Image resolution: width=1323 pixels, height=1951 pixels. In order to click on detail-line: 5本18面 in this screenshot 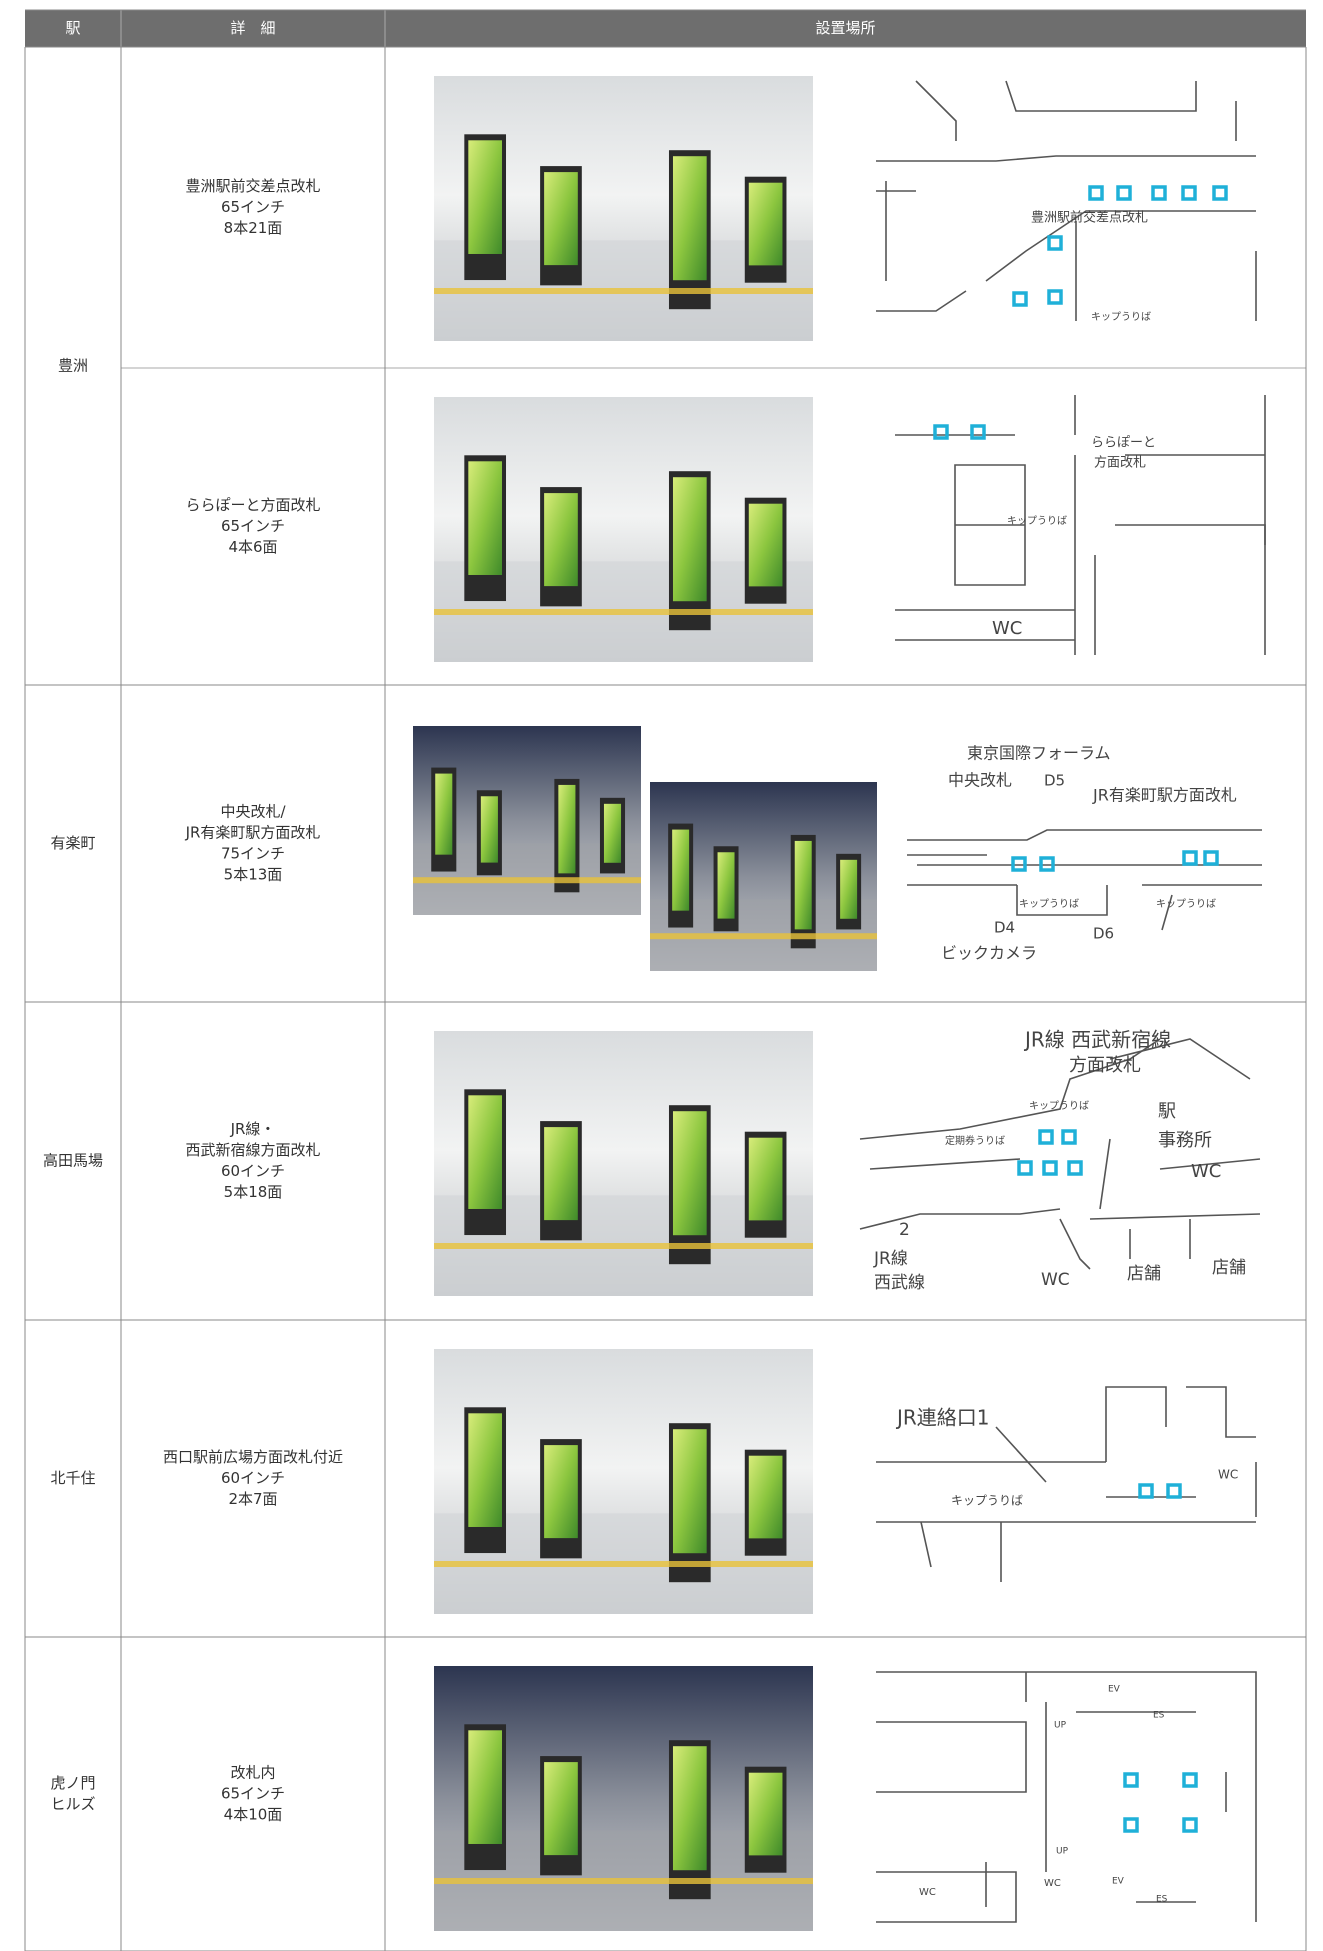, I will do `click(253, 1192)`.